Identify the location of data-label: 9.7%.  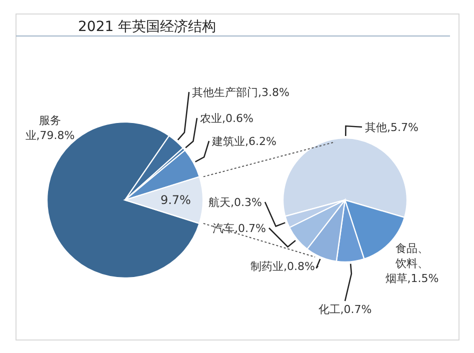
(175, 200).